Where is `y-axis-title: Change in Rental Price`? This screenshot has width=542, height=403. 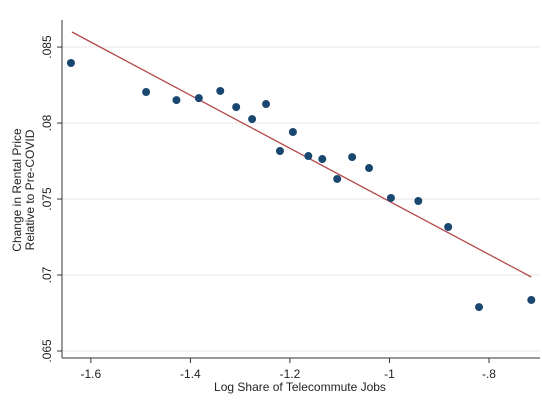 y-axis-title: Change in Rental Price is located at coordinates (17, 190).